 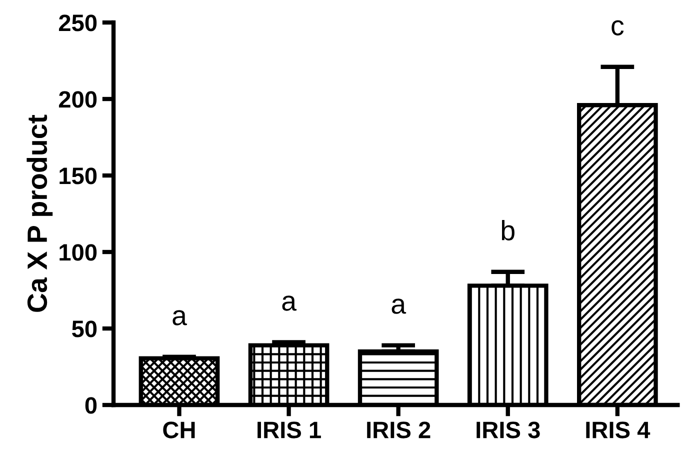 I want to click on x-tick-label: CH, so click(x=179, y=430).